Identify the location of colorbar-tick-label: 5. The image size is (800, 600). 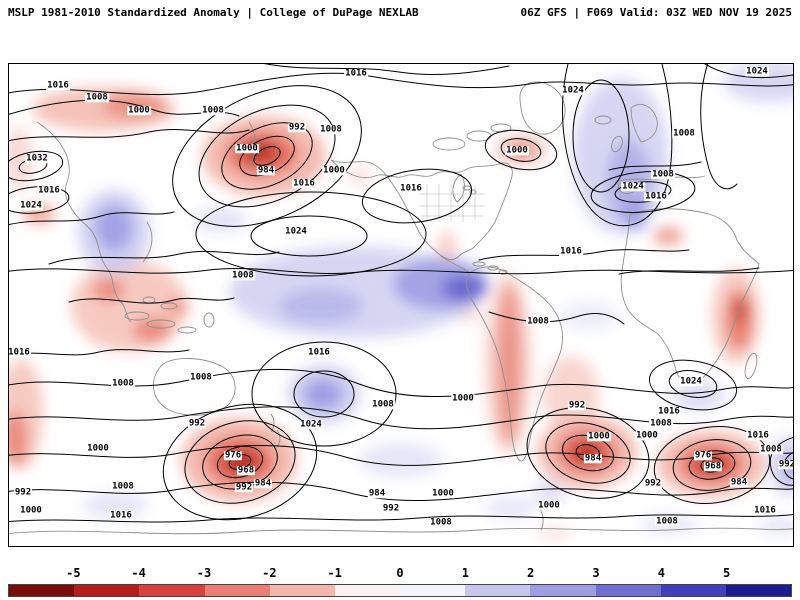
(727, 573).